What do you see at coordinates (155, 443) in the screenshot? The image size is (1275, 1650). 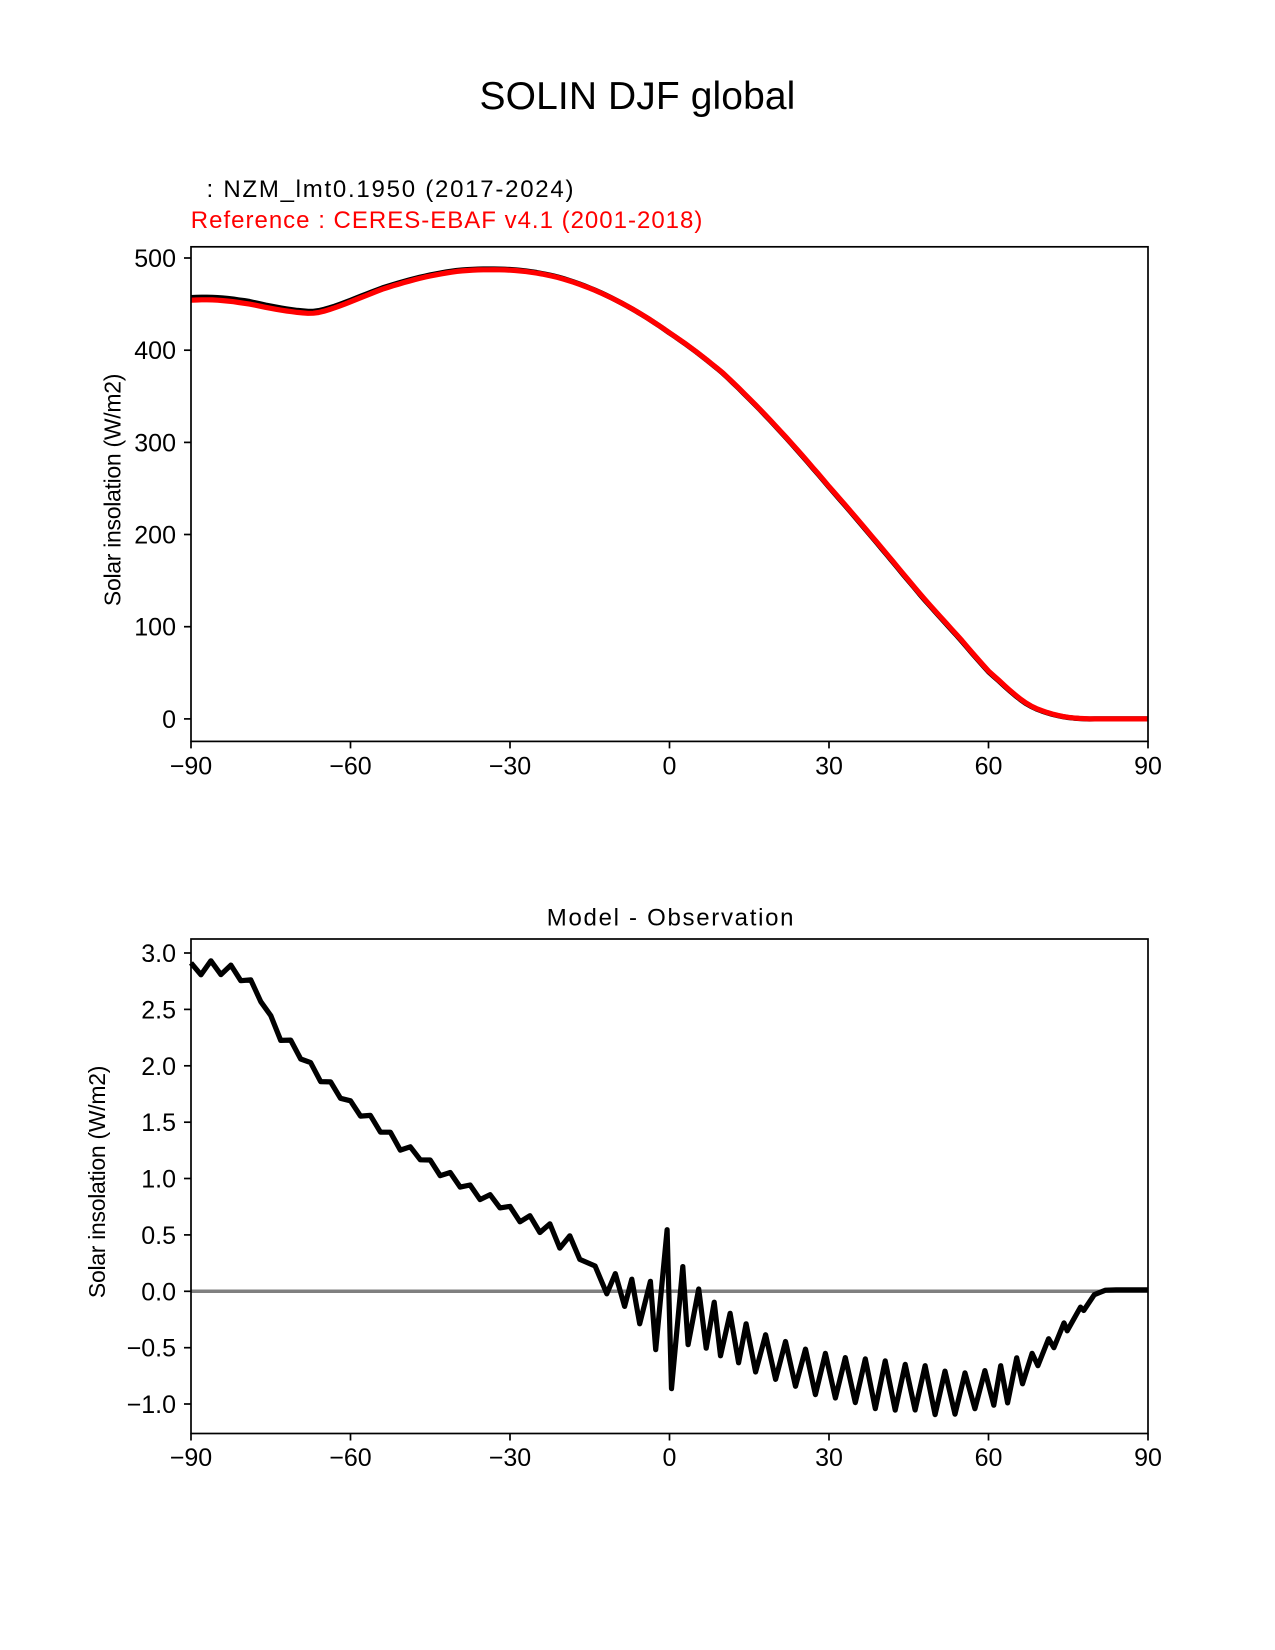 I see `svg-text: 300` at bounding box center [155, 443].